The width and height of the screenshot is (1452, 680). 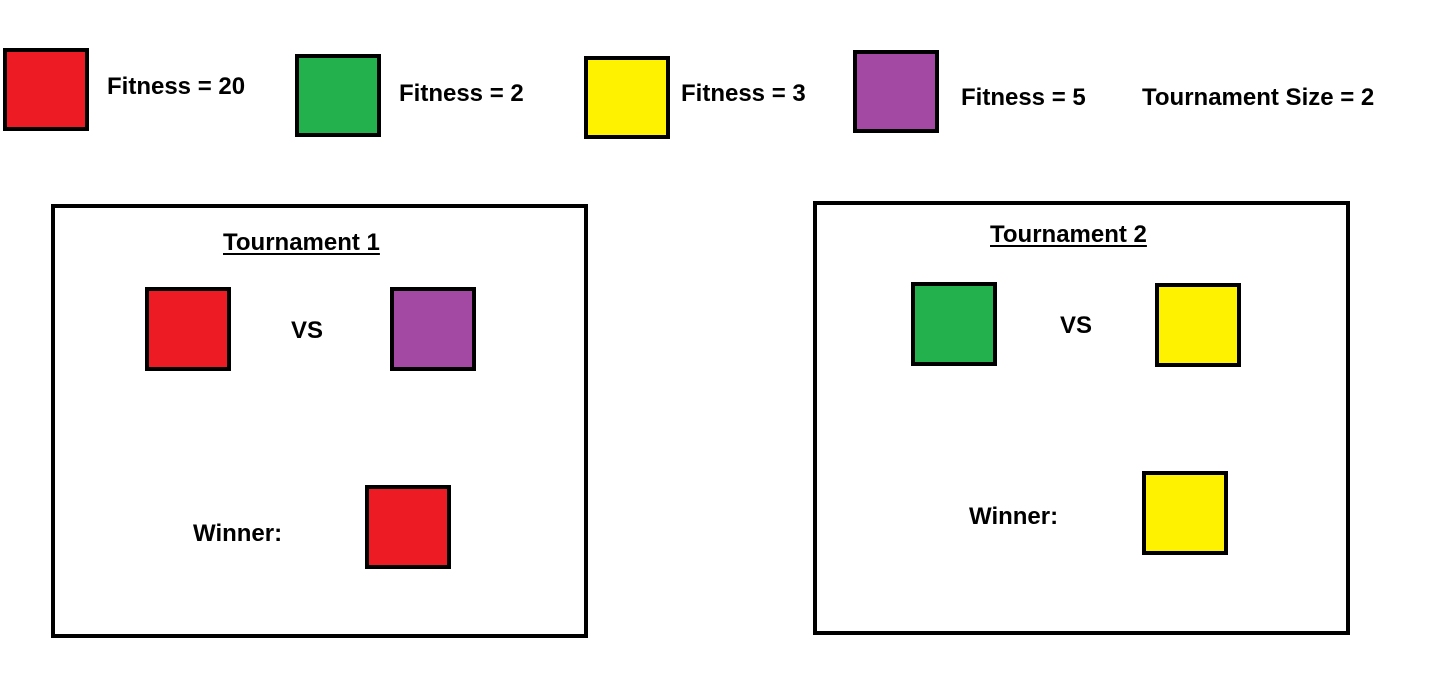 What do you see at coordinates (338, 95) in the screenshot?
I see `legend-swatch-green` at bounding box center [338, 95].